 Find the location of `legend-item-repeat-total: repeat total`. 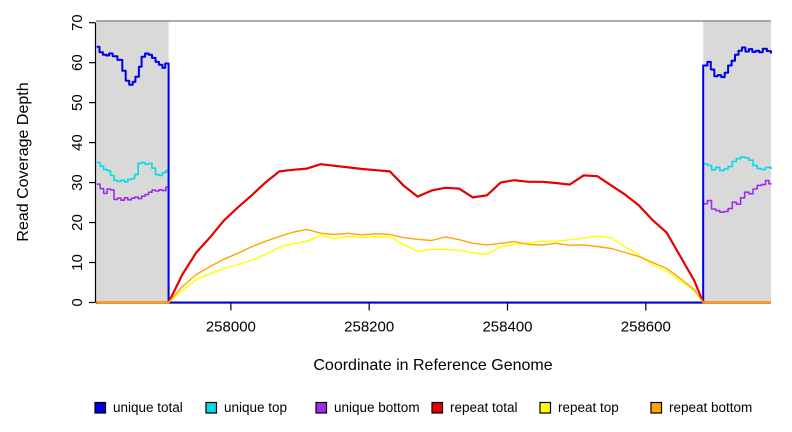

legend-item-repeat-total: repeat total is located at coordinates (474, 407).